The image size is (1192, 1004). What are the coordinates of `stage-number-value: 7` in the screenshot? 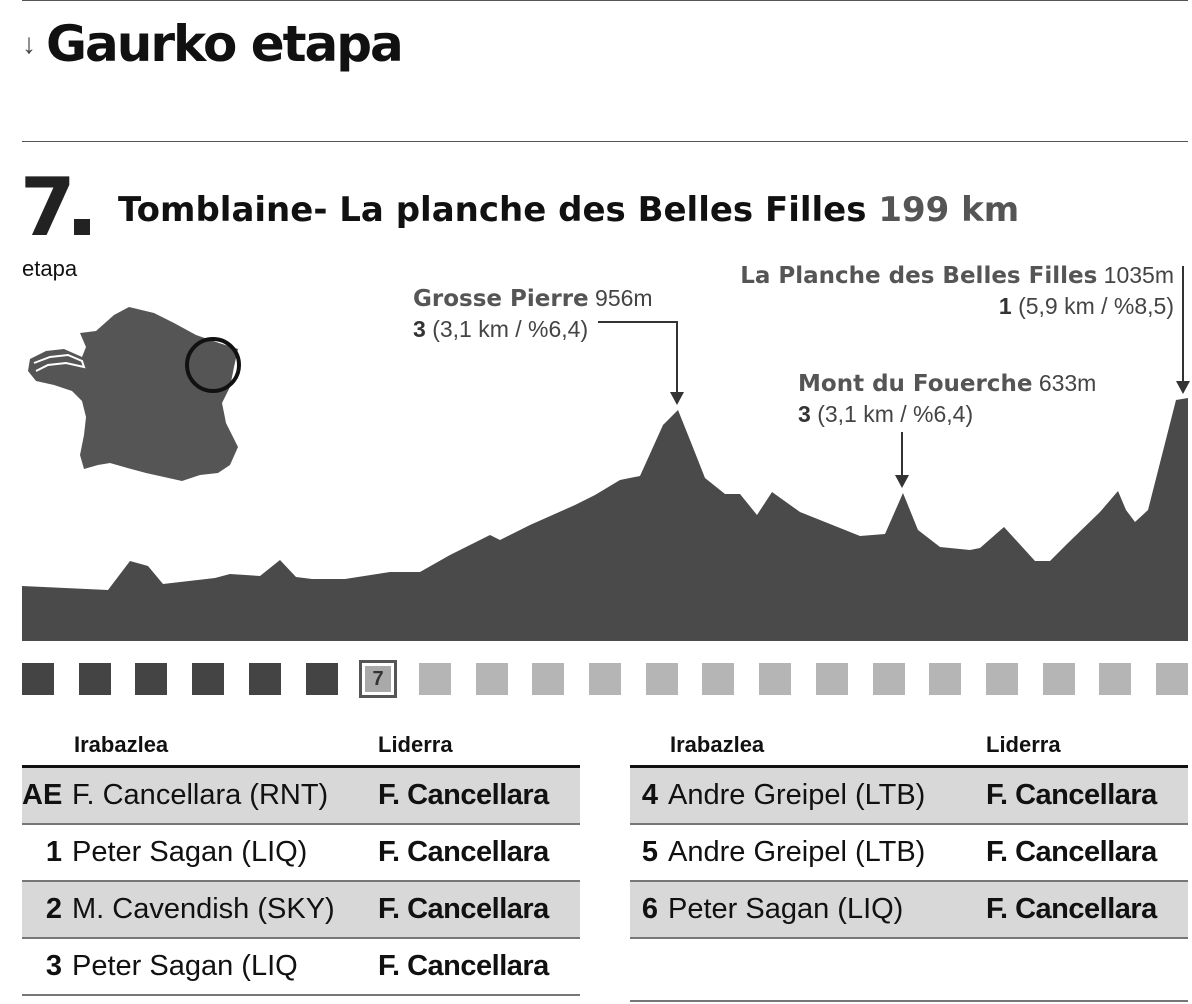 It's located at (48, 207).